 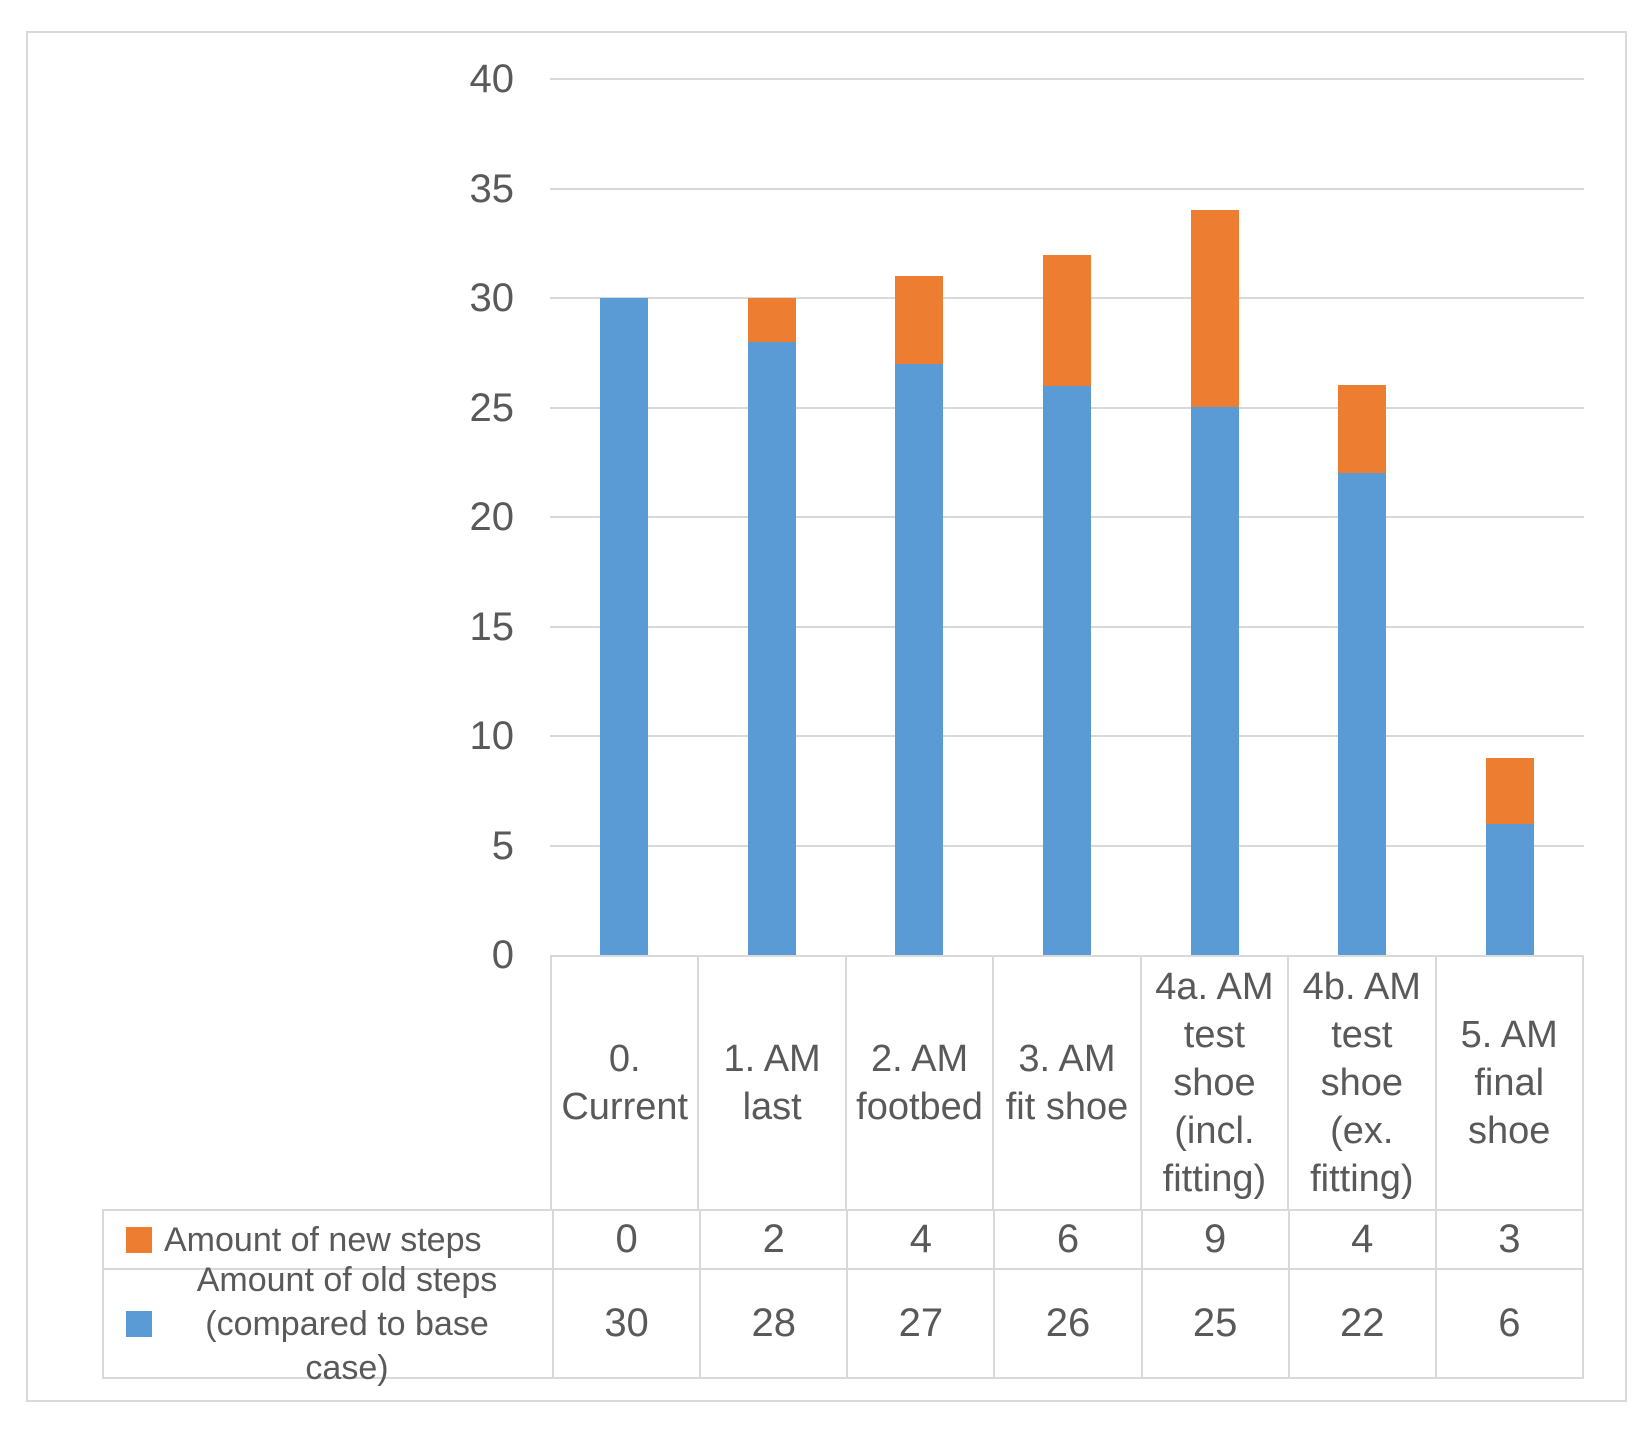 I want to click on category-label: 0. Current, so click(x=625, y=1083).